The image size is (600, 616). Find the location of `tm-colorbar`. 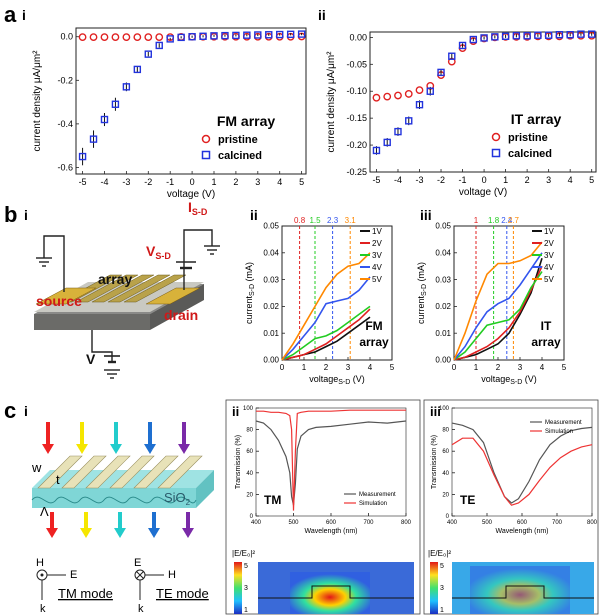

tm-colorbar is located at coordinates (238, 588).